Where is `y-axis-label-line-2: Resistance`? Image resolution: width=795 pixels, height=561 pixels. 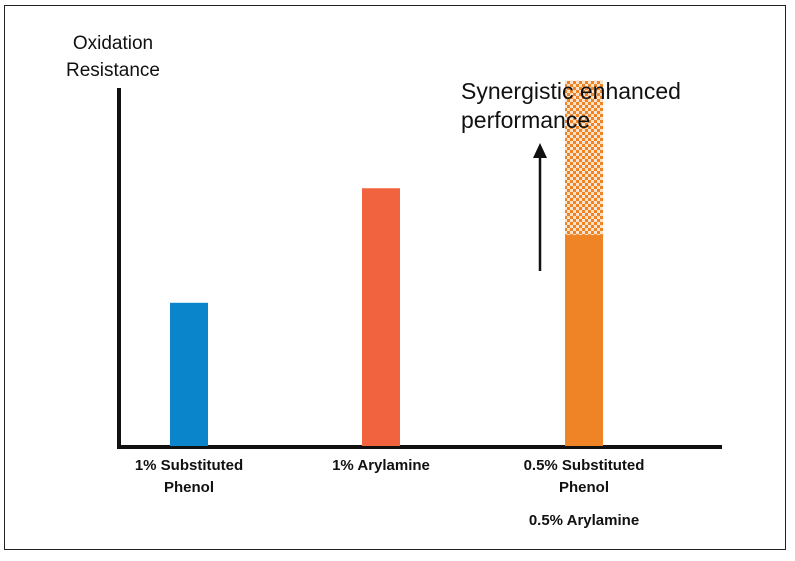 y-axis-label-line-2: Resistance is located at coordinates (113, 70).